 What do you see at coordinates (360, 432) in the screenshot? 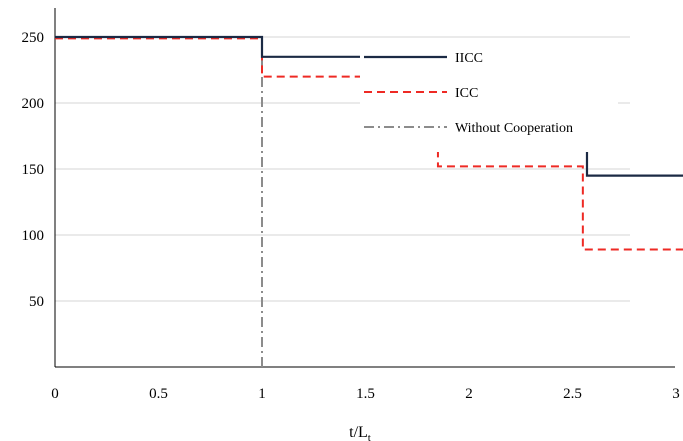
I see `x-axis-label: t/Lt` at bounding box center [360, 432].